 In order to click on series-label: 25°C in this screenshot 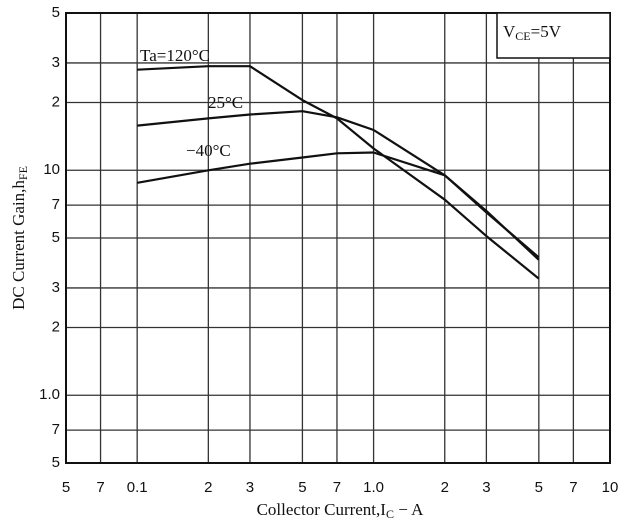, I will do `click(225, 102)`.